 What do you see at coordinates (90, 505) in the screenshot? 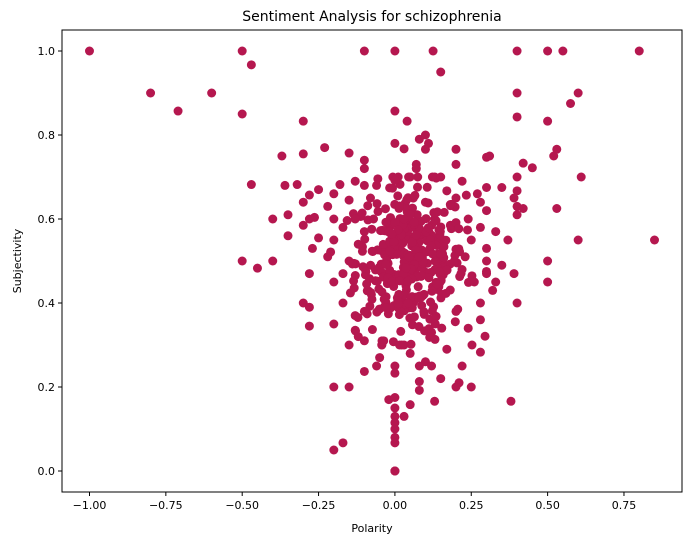
I see `x-tick-label: −1.00` at bounding box center [90, 505].